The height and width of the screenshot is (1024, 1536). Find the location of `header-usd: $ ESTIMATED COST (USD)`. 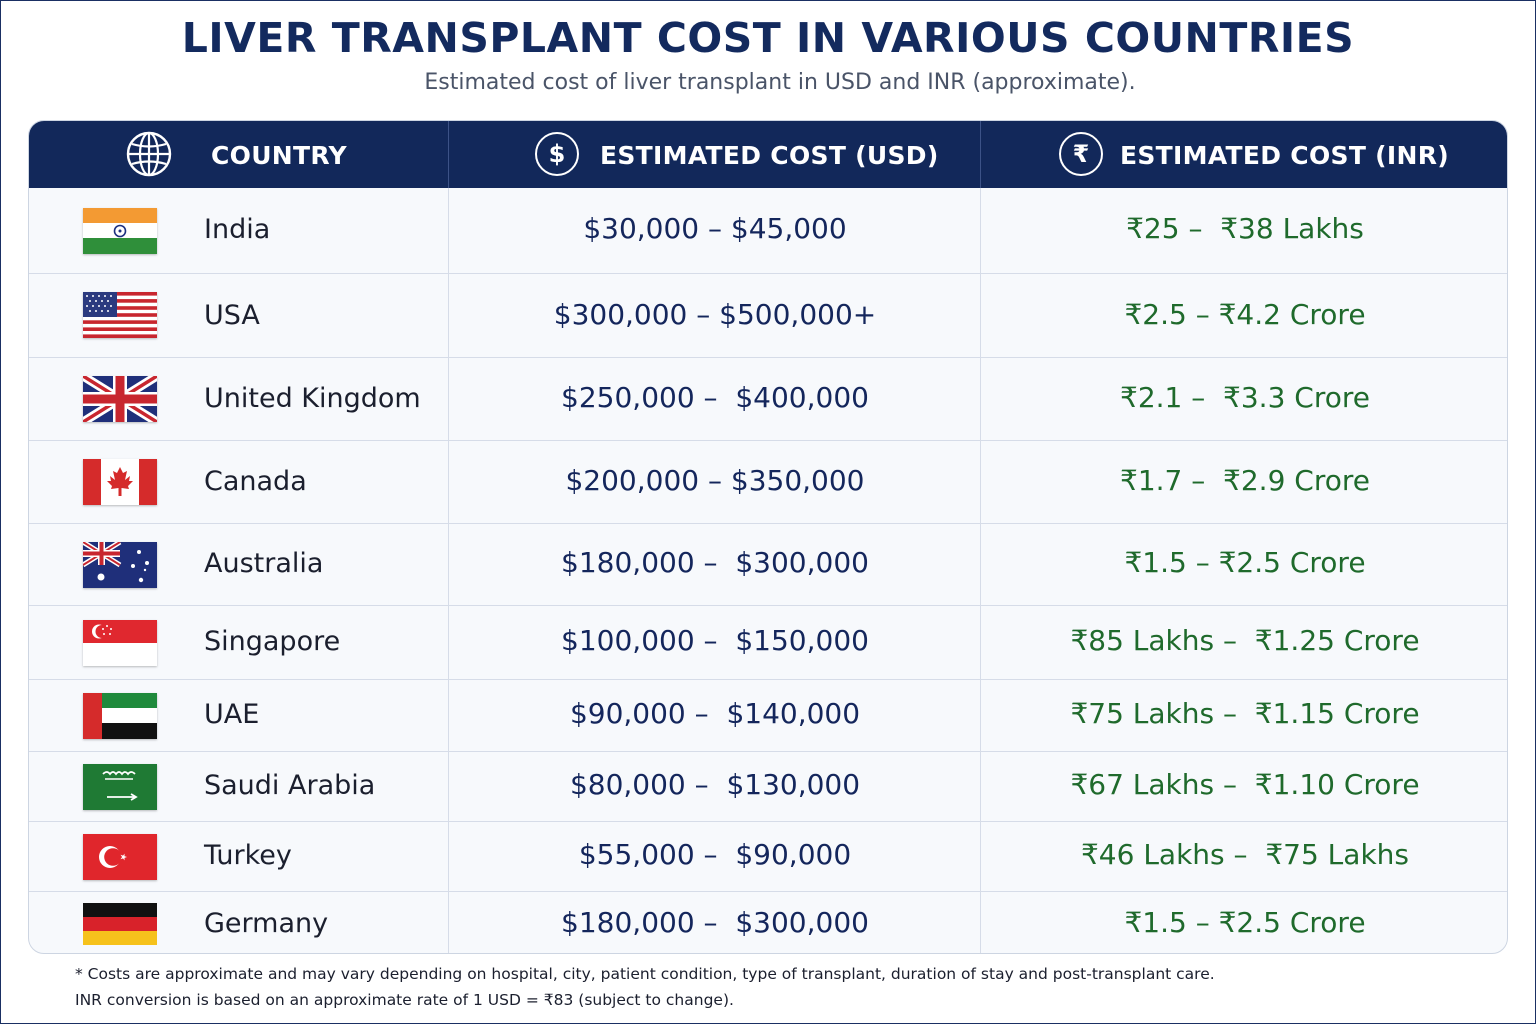

header-usd: $ ESTIMATED COST (USD) is located at coordinates (715, 154).